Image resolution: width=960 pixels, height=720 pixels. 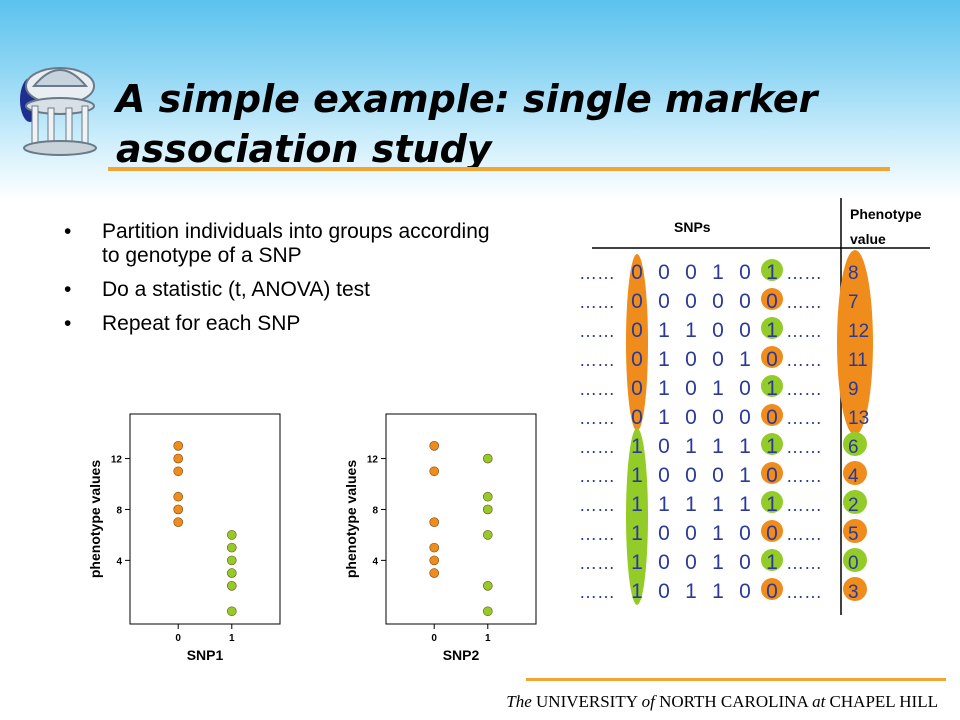 What do you see at coordinates (853, 476) in the screenshot?
I see `phenotype-cell: 4` at bounding box center [853, 476].